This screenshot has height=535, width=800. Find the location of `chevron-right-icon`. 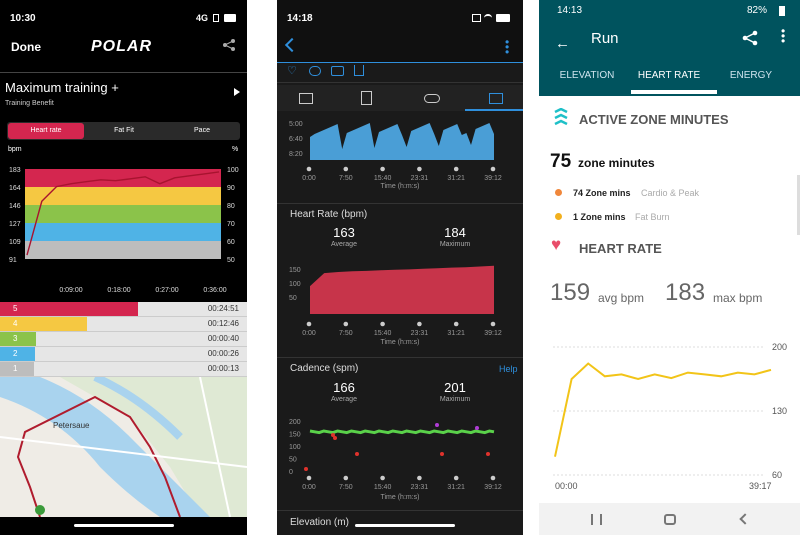

chevron-right-icon is located at coordinates (237, 92).